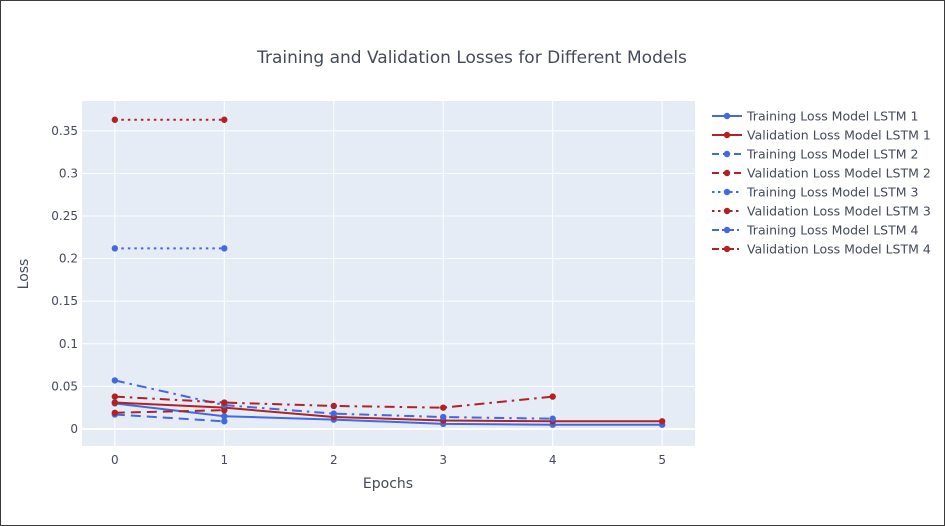 This screenshot has height=526, width=945. Describe the element at coordinates (662, 460) in the screenshot. I see `x-tick-label: 5` at that location.